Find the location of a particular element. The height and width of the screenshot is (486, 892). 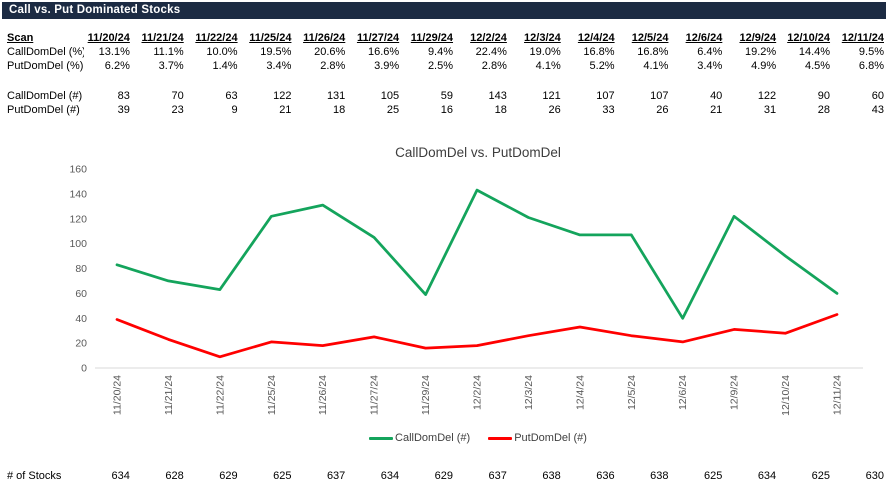

legend-item: CallDomDel (#) is located at coordinates (419, 438).